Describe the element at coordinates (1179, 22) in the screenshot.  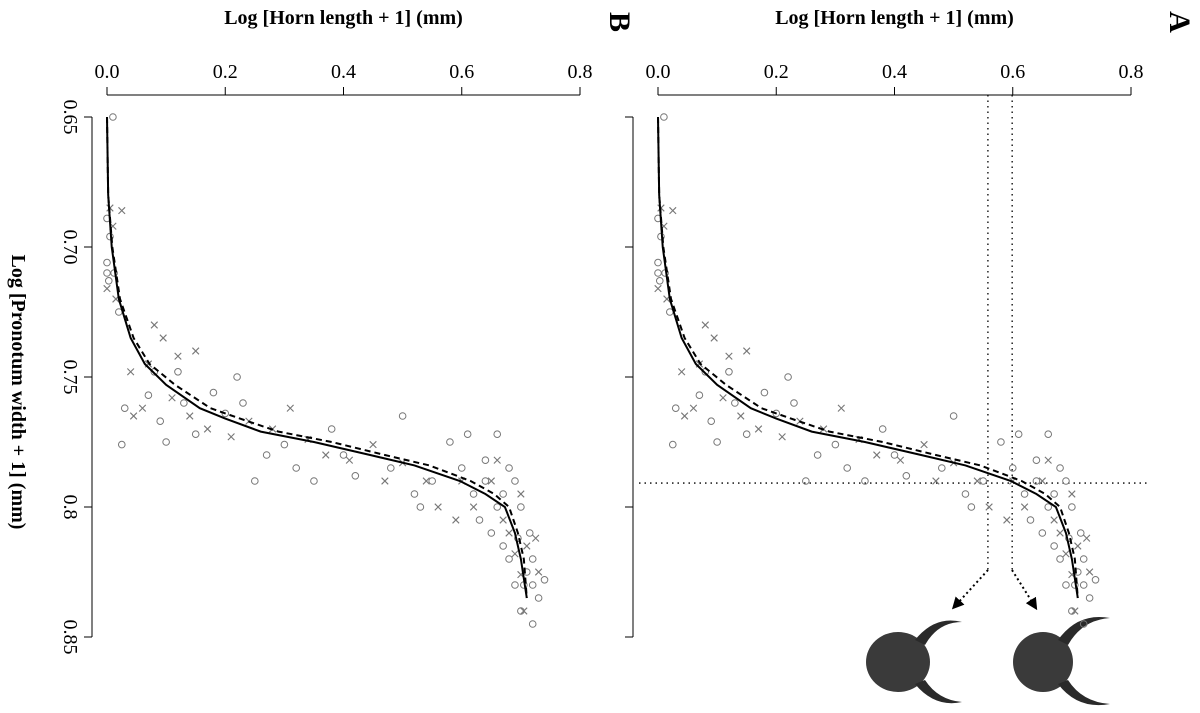
I see `panel-label: A` at that location.